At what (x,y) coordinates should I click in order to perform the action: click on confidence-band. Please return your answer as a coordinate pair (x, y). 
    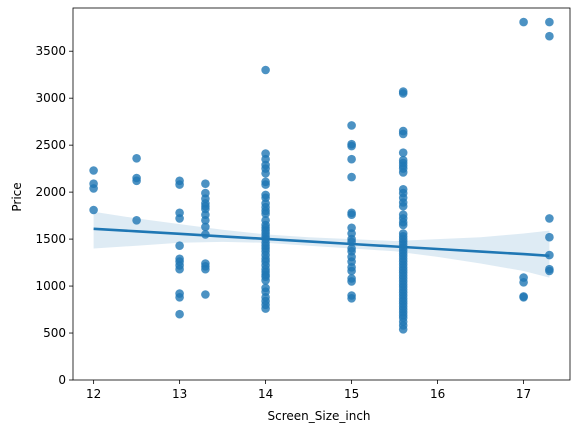
    Looking at the image, I should click on (321, 244).